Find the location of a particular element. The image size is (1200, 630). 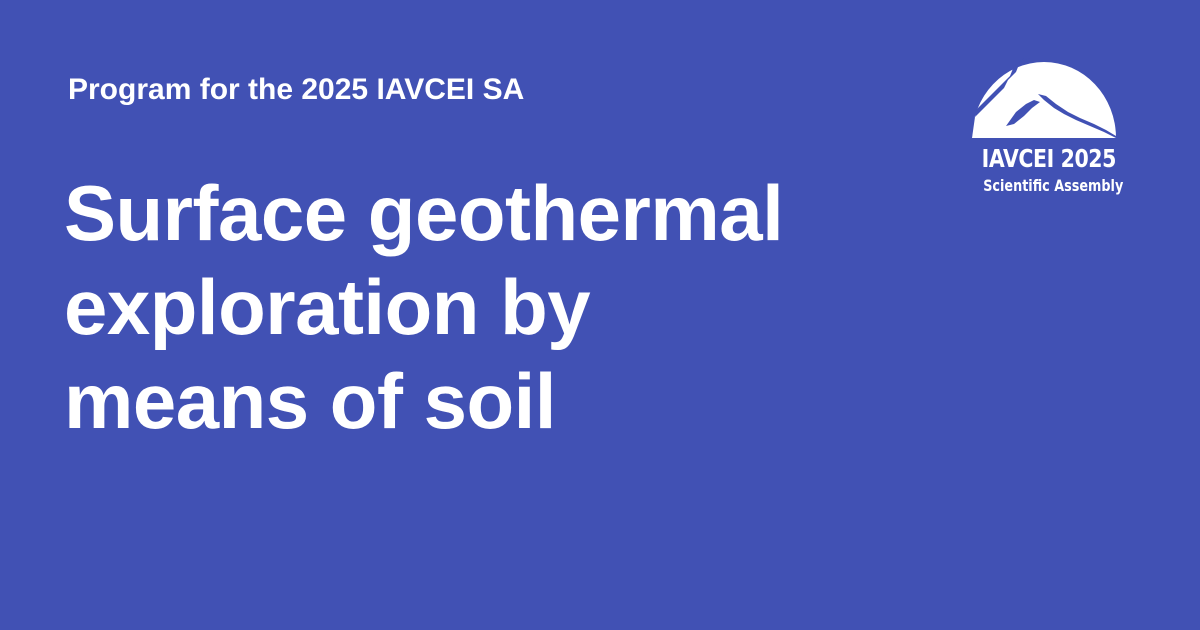

iavcei-logo: IAVCEI 2025 Scientific Assembly is located at coordinates (1046, 131).